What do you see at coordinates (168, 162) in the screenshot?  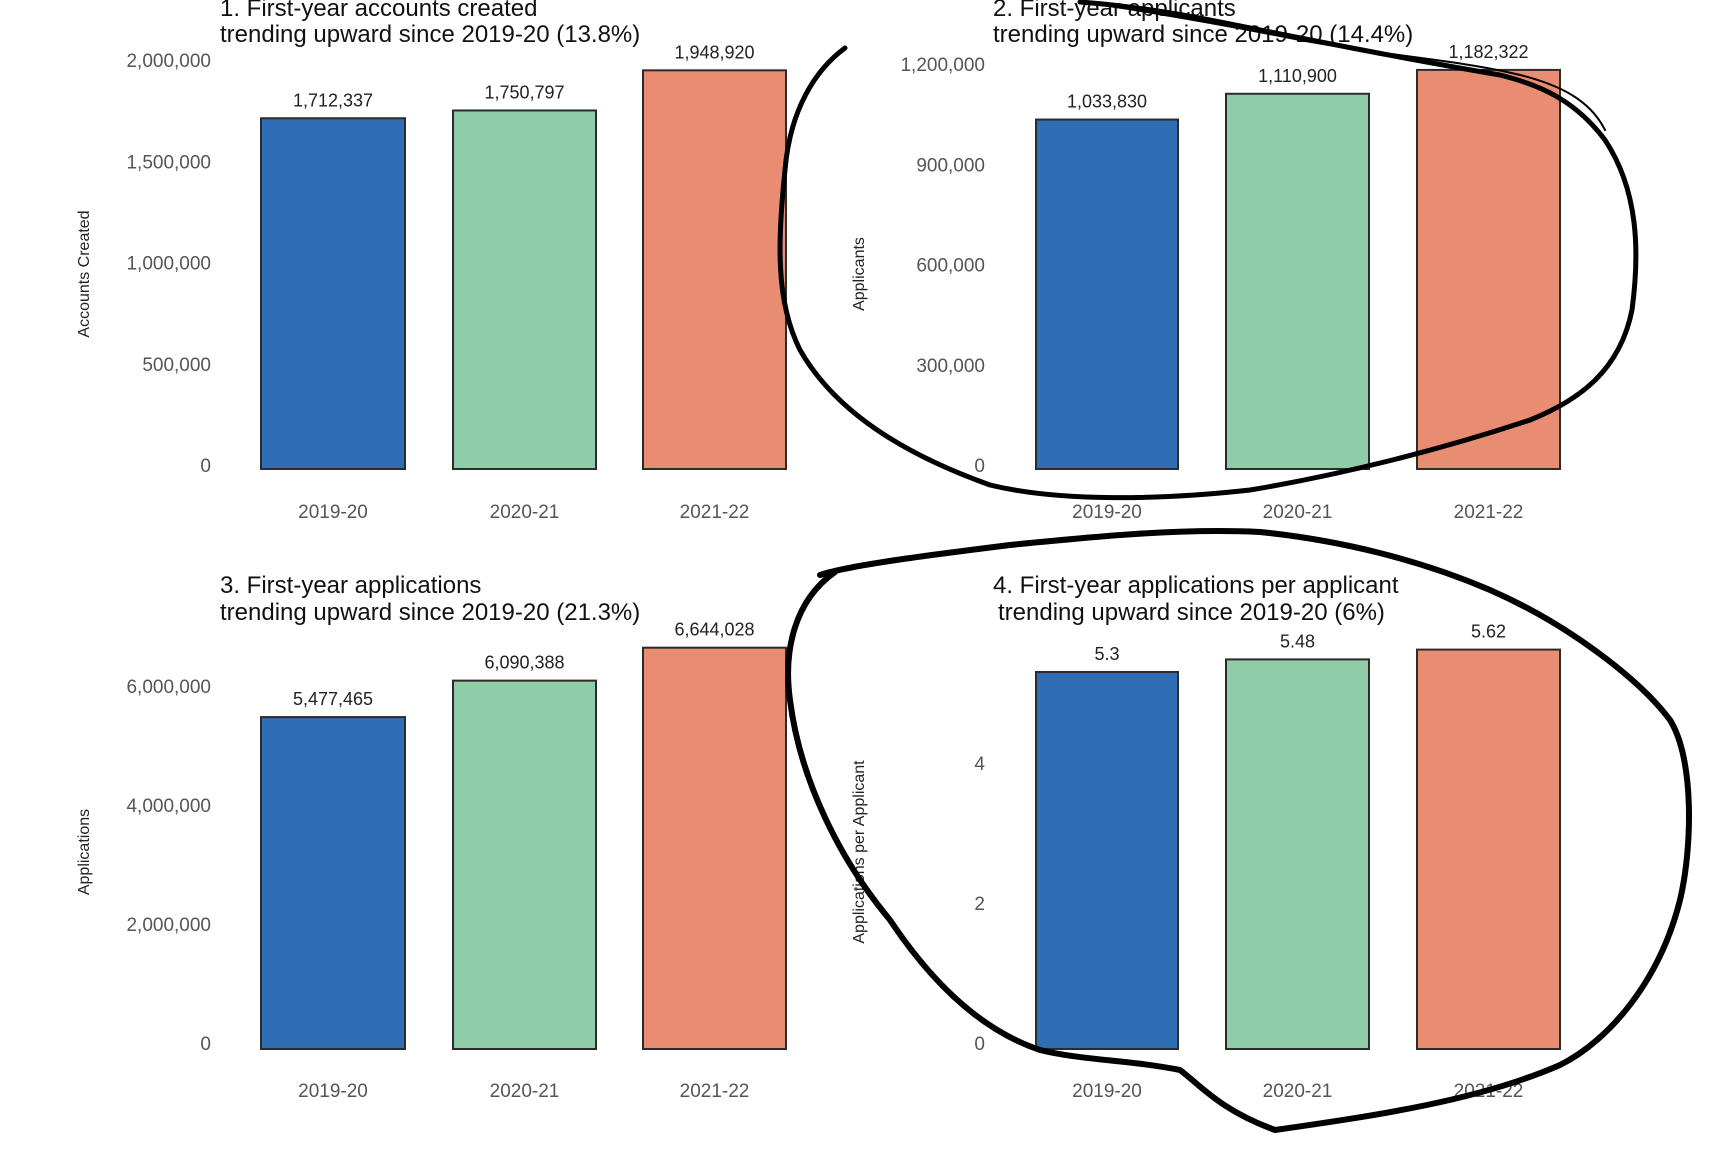 I see `y-tick-label: 1,500,000` at bounding box center [168, 162].